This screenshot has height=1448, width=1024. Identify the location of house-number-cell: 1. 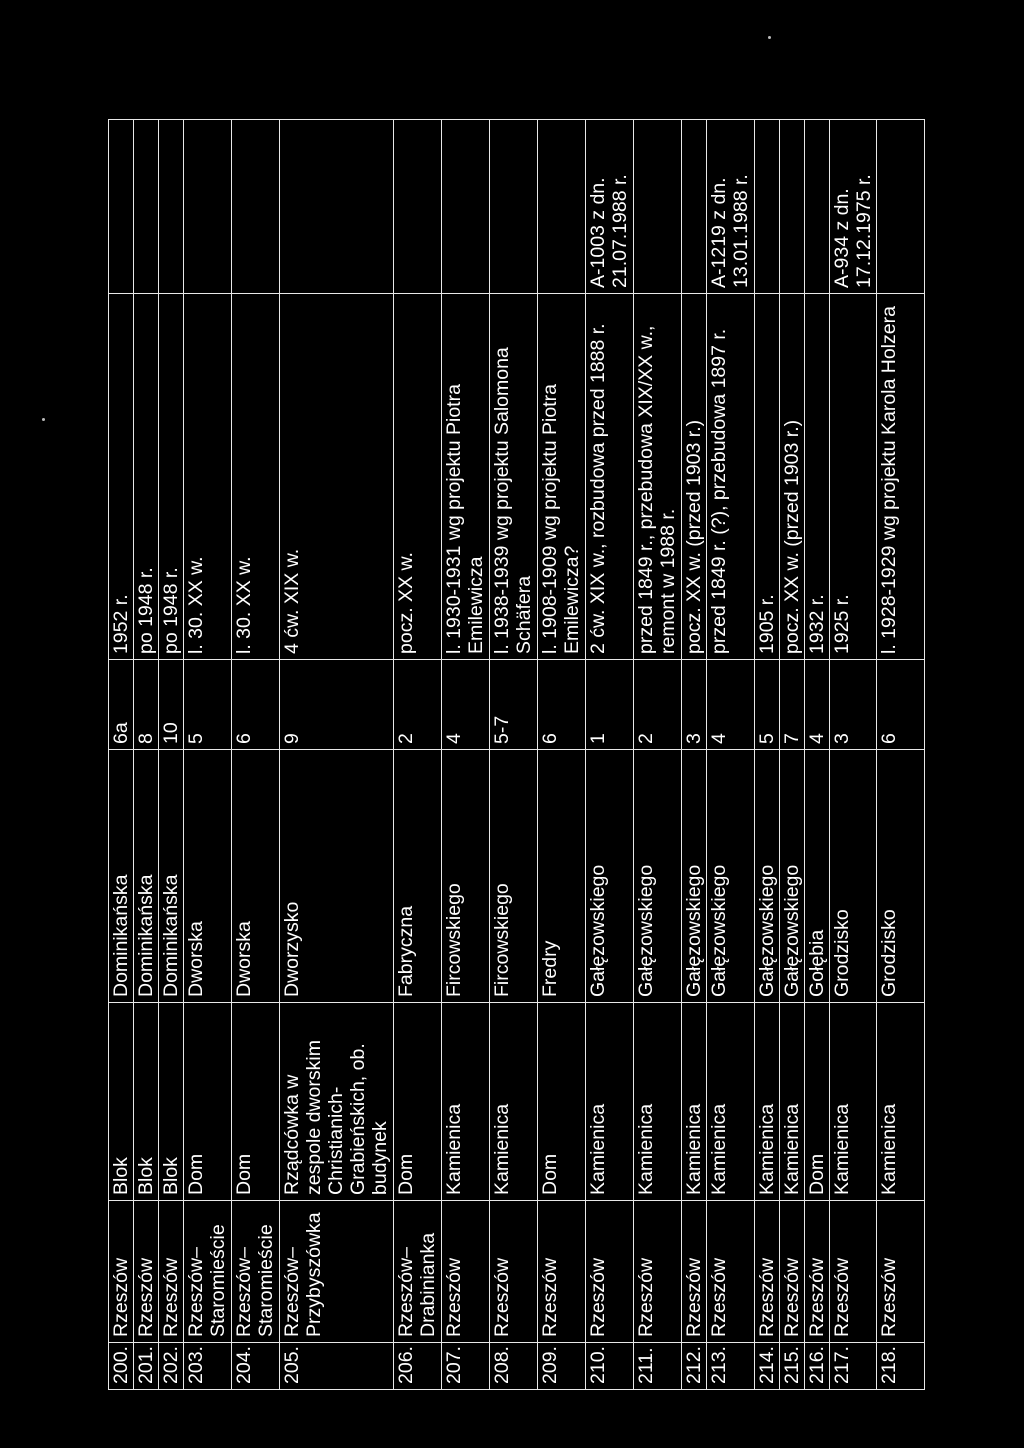
(609, 704).